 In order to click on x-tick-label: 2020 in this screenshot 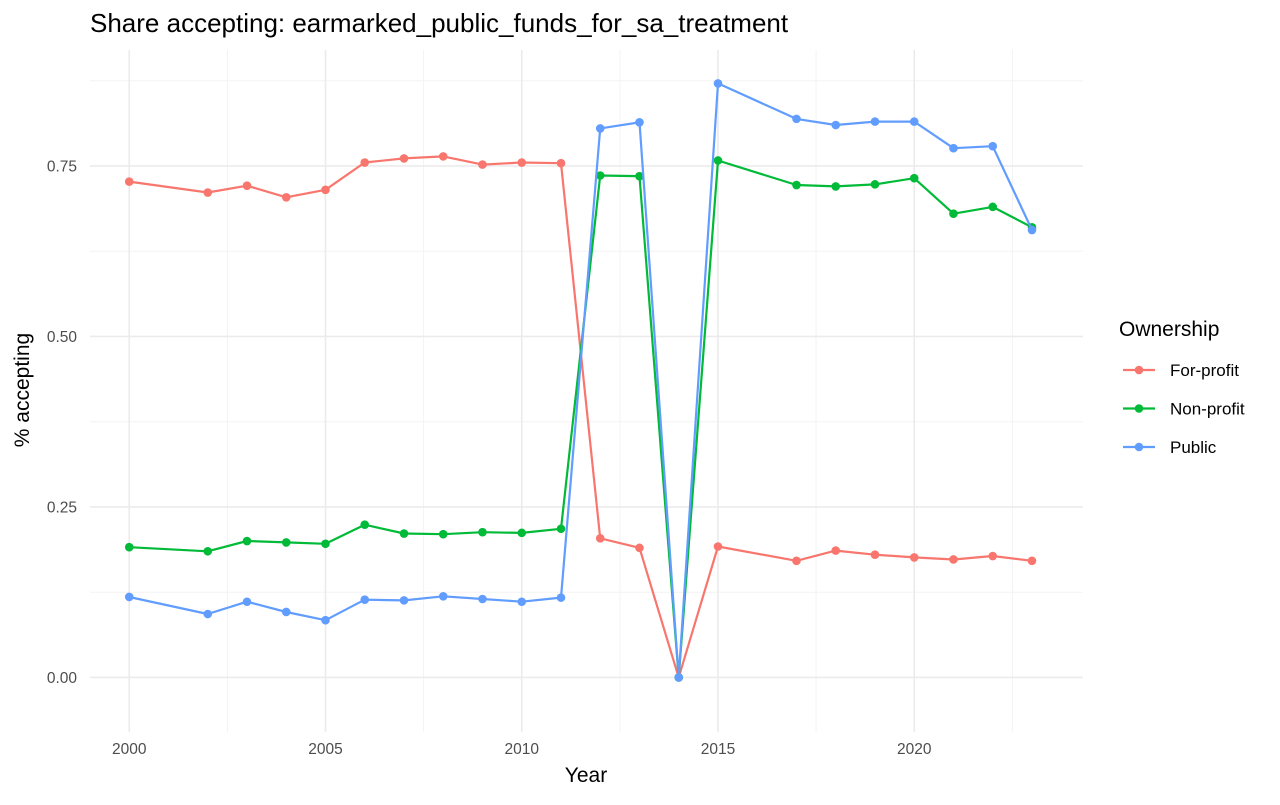, I will do `click(914, 749)`.